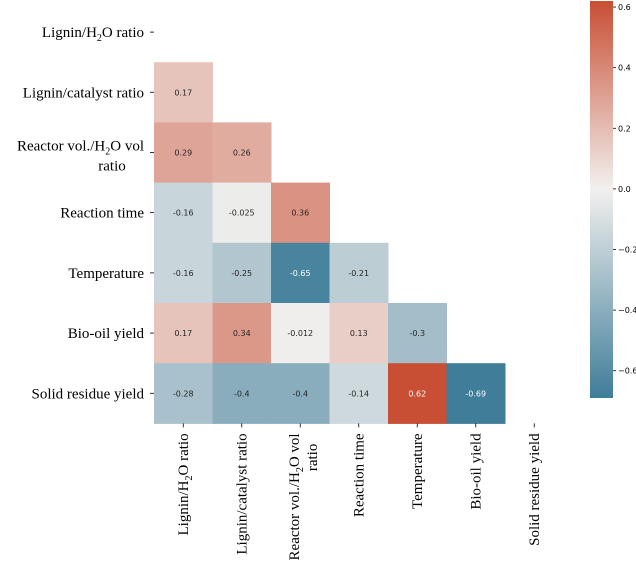 This screenshot has width=636, height=578. What do you see at coordinates (624, 7) in the screenshot?
I see `colorbar-tick-label: 0.6` at bounding box center [624, 7].